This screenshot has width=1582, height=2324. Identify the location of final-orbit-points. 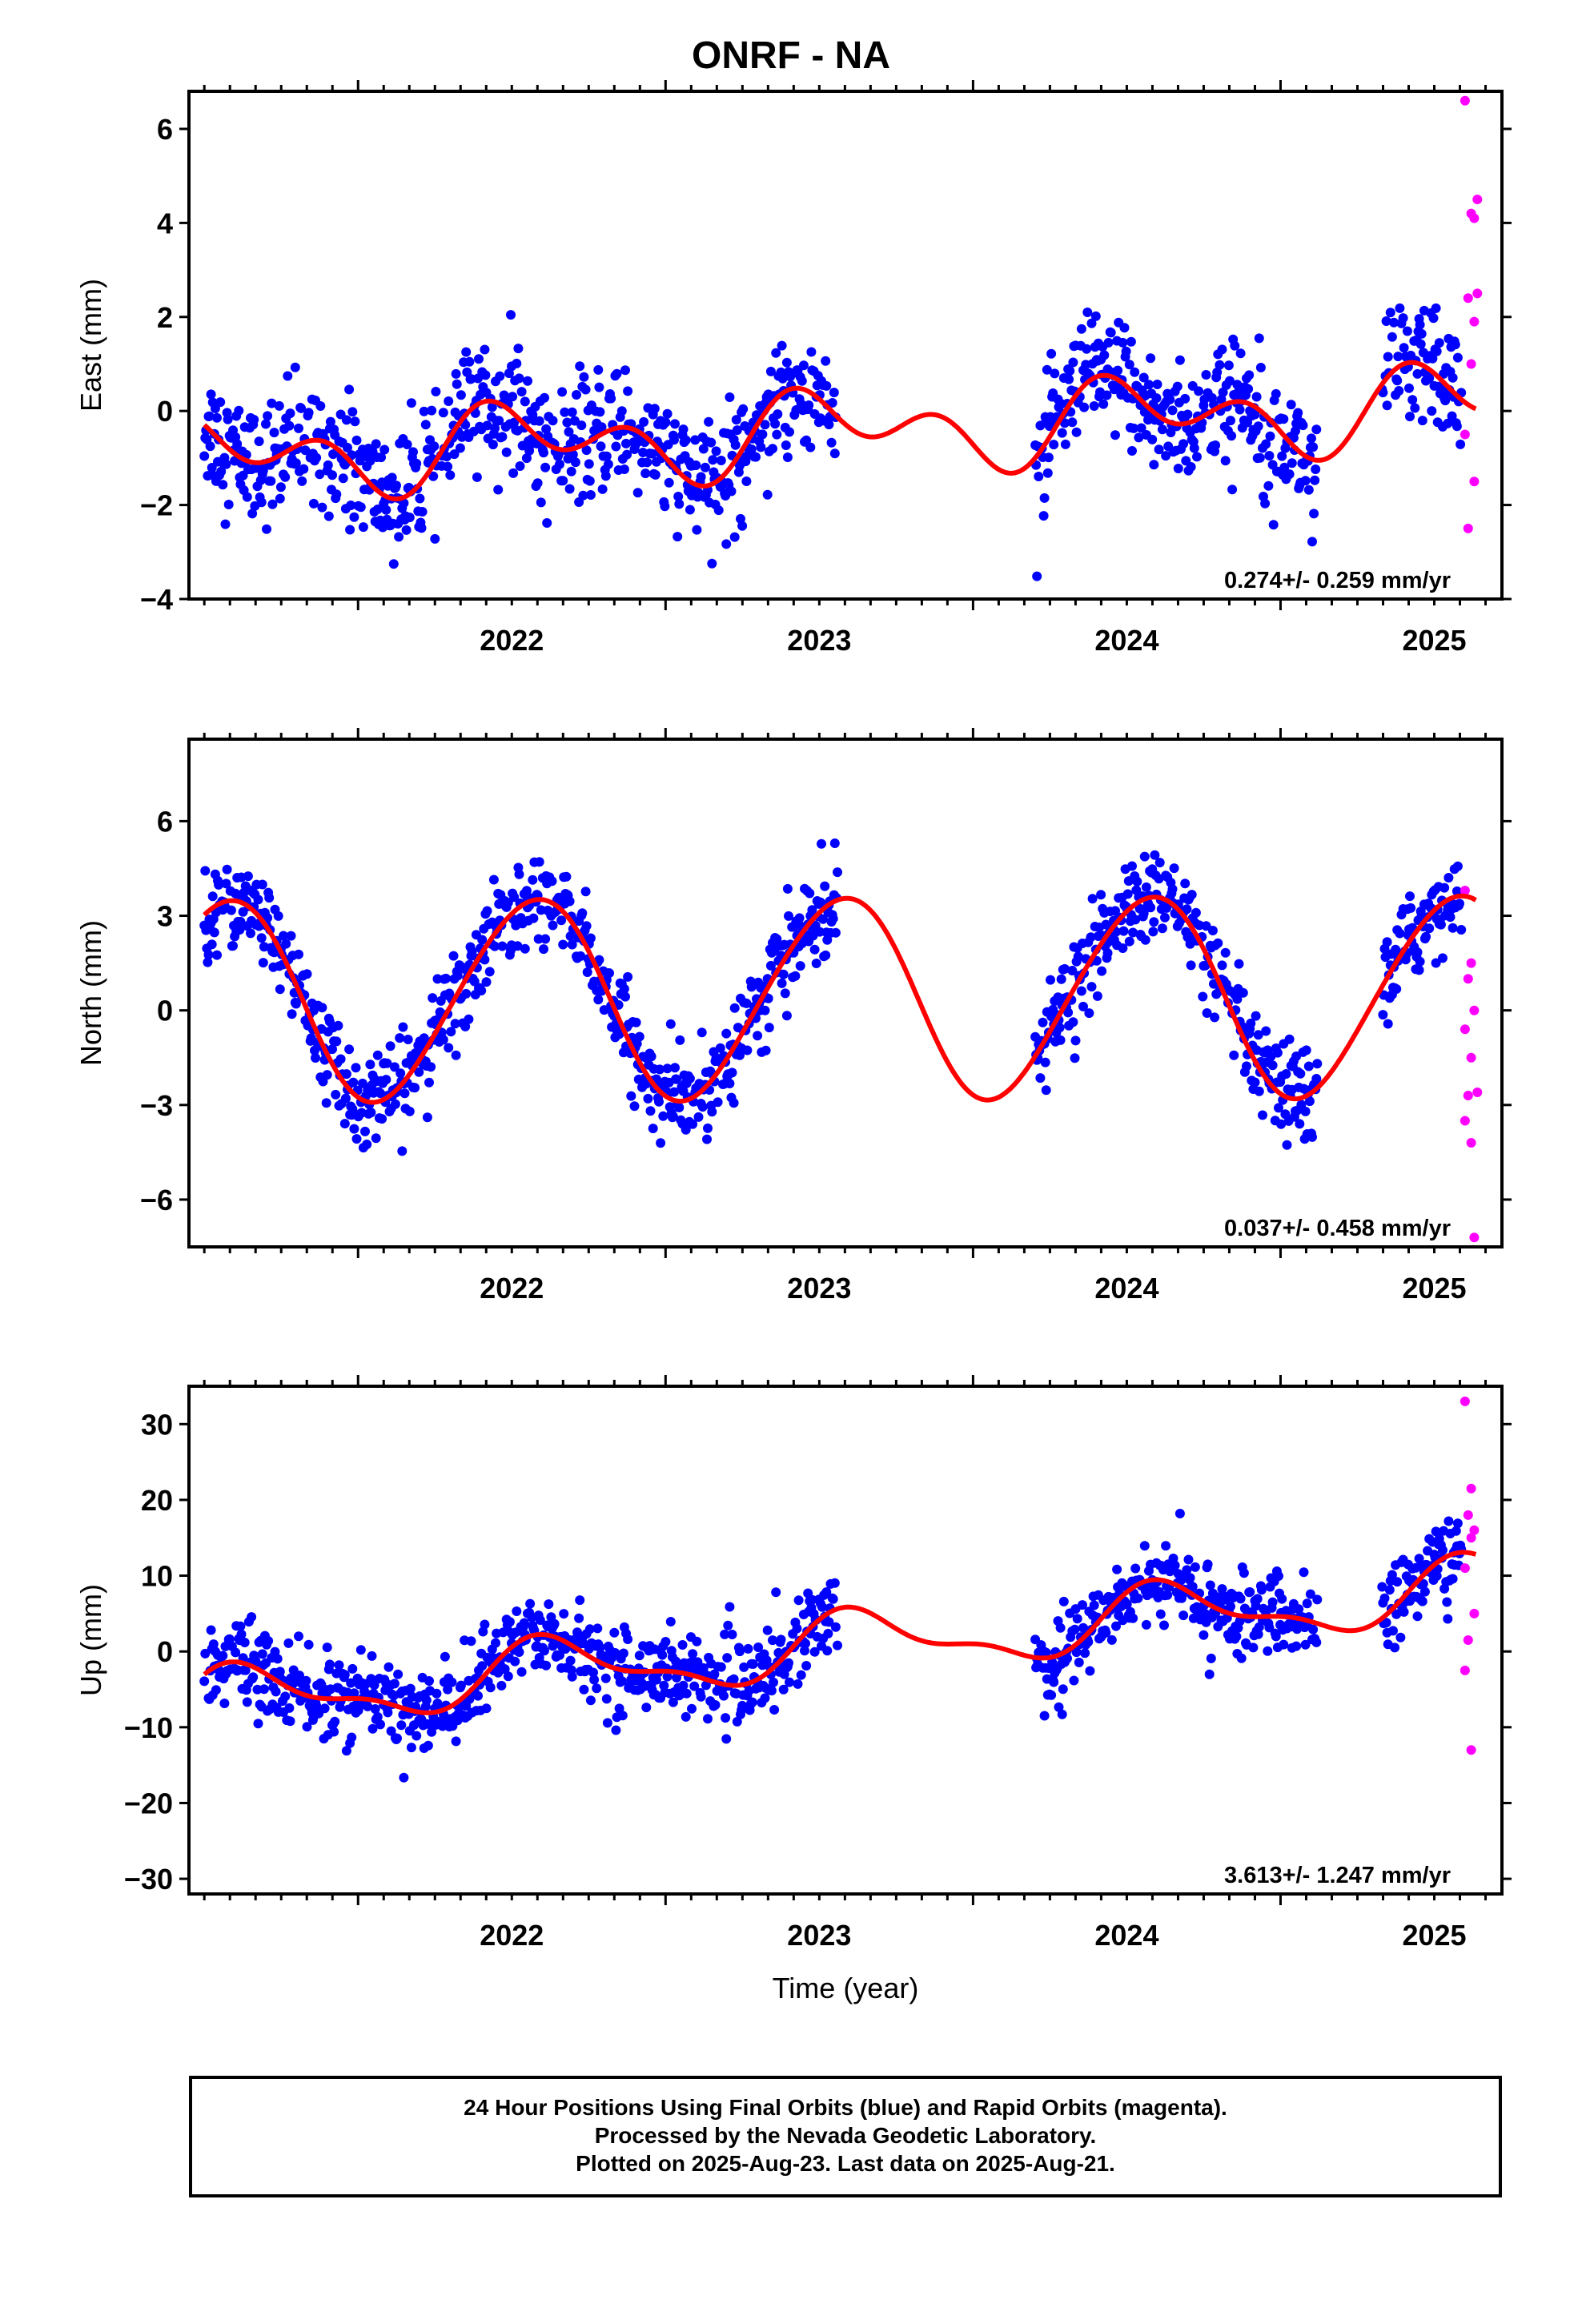
(833, 442).